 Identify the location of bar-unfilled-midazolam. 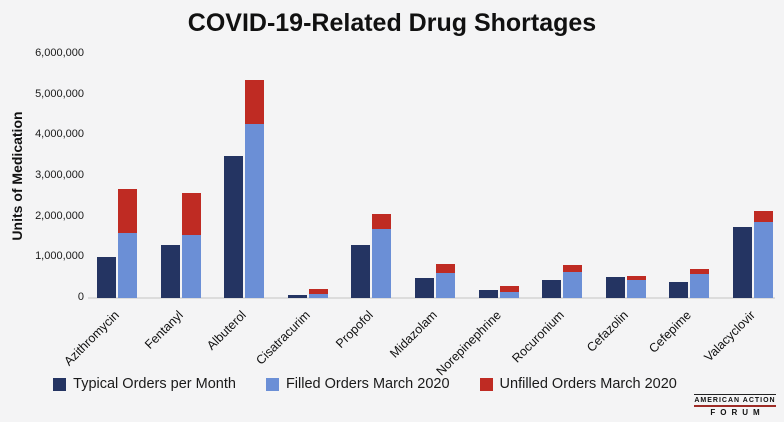
(445, 268).